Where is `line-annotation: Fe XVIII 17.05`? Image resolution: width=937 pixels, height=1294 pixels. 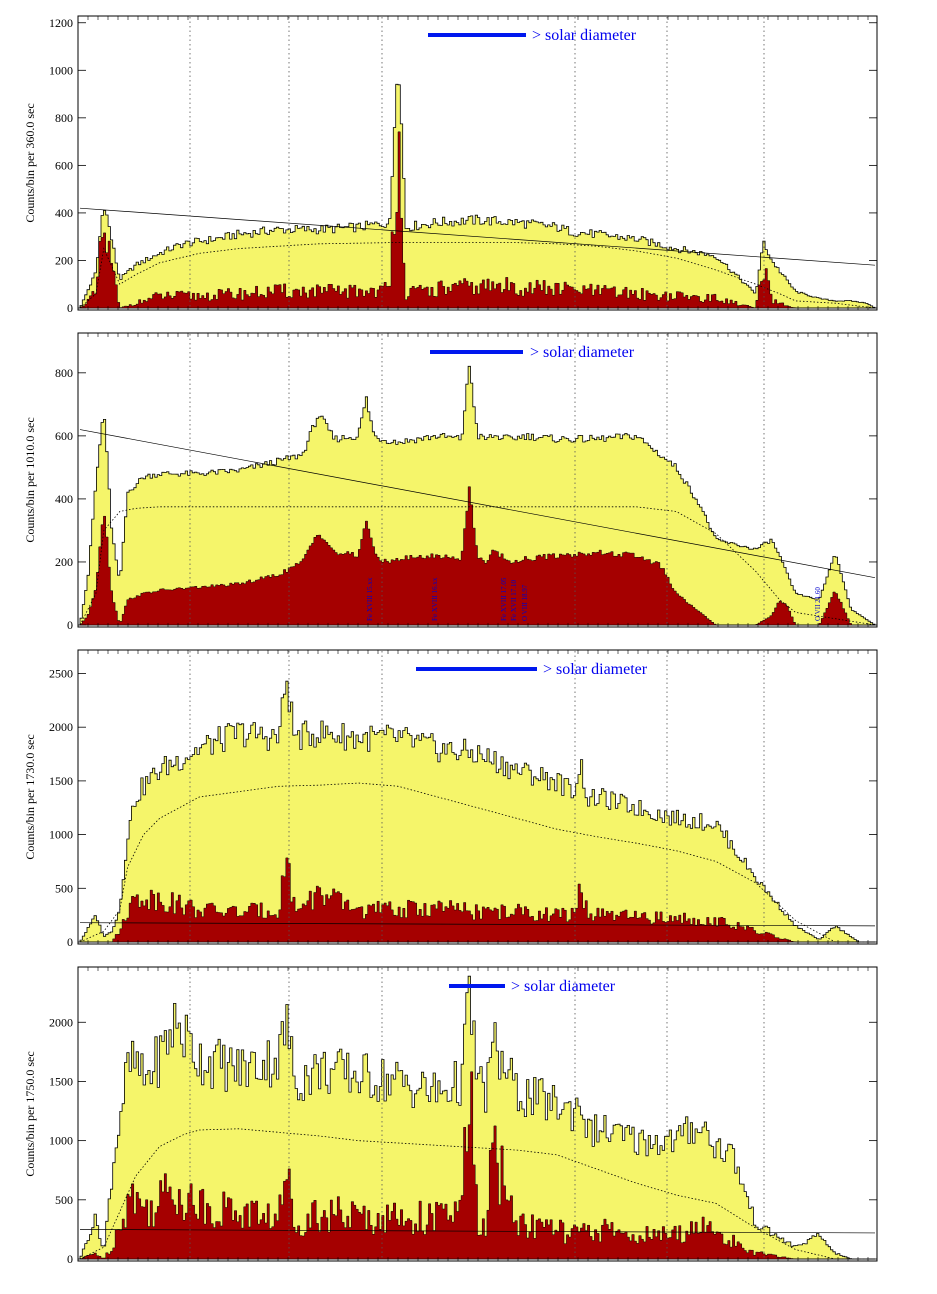 line-annotation: Fe XVIII 17.05 is located at coordinates (504, 599).